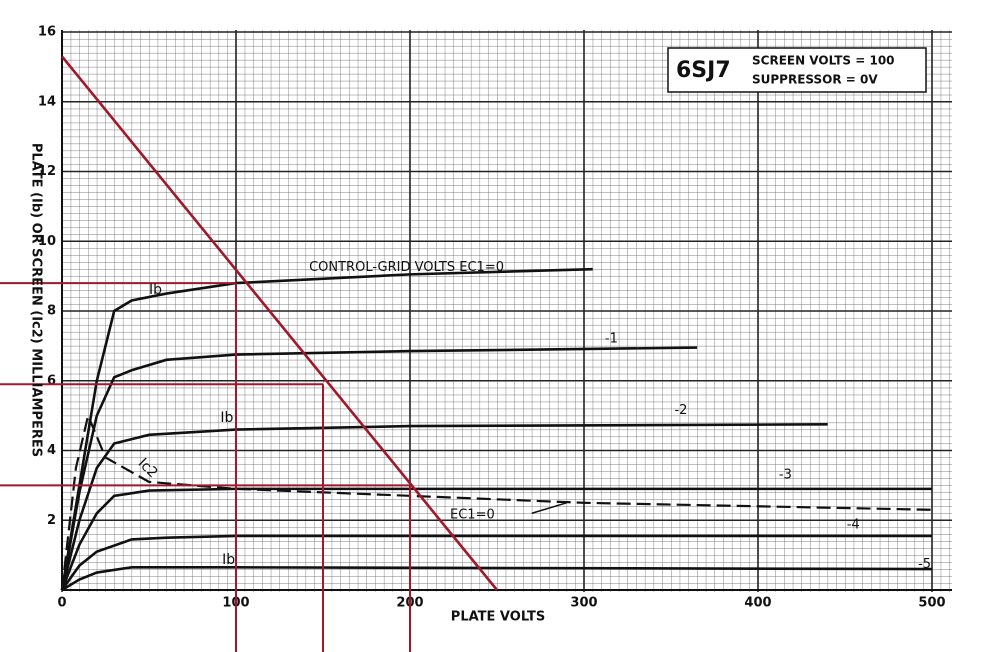 The height and width of the screenshot is (652, 1000). Describe the element at coordinates (406, 267) in the screenshot. I see `series-label: CONTROL-GRID VOLTS EC1=0` at that location.